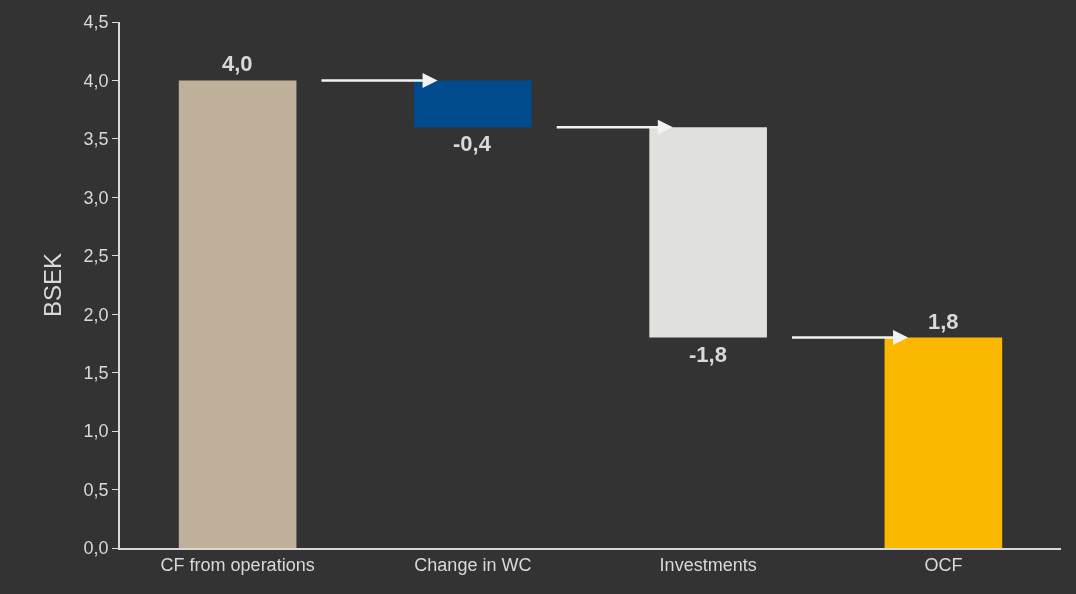 The image size is (1076, 594). I want to click on y-tick-label: 2,5, so click(96, 256).